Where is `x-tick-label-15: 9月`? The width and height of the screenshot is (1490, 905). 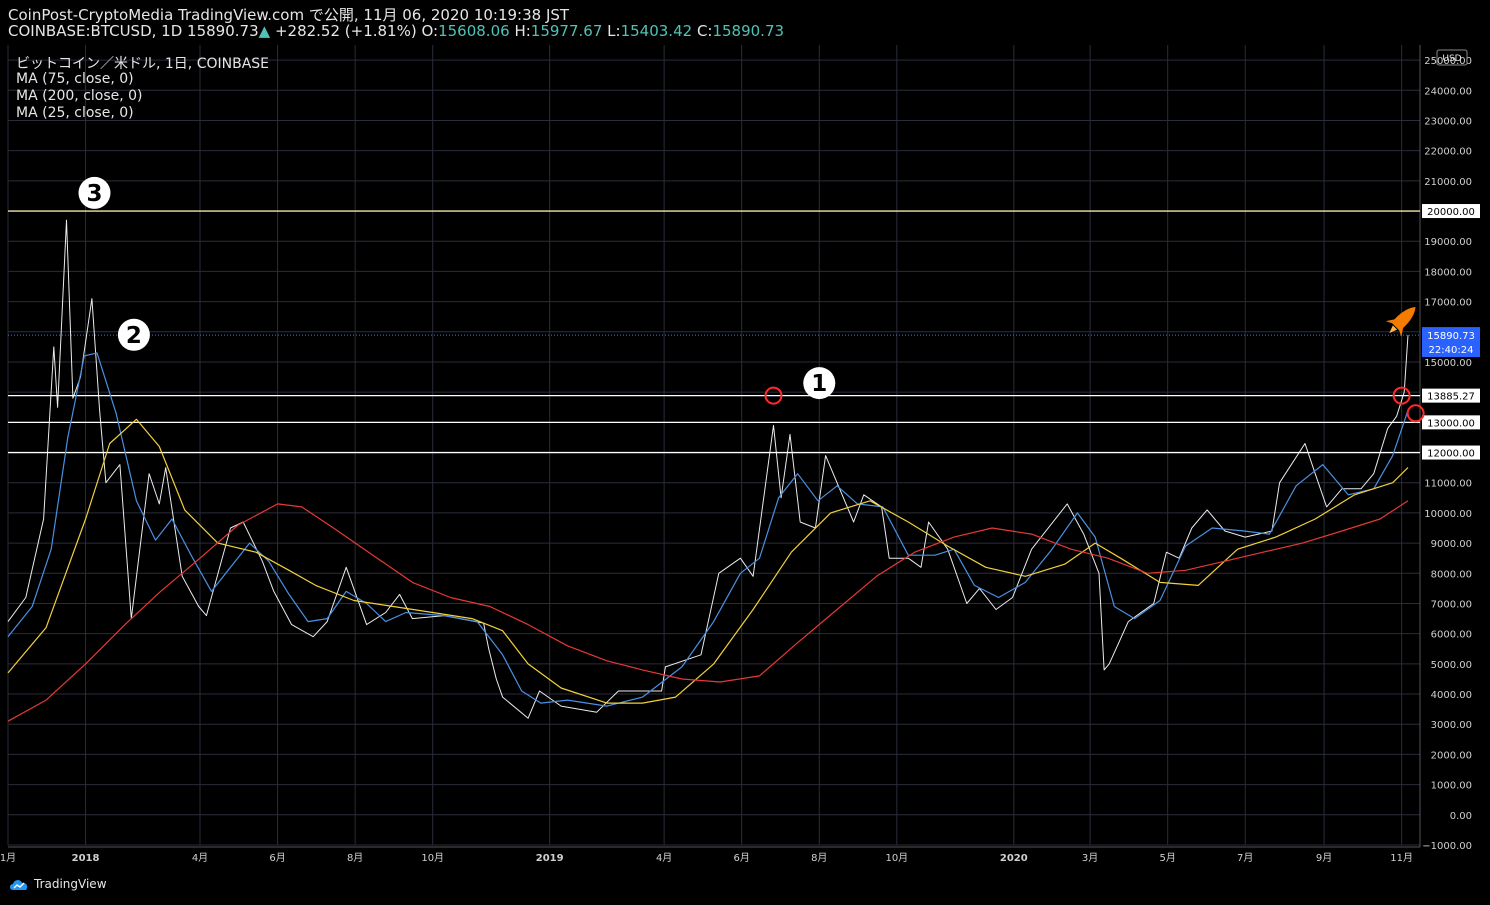 x-tick-label-15: 9月 is located at coordinates (1324, 858).